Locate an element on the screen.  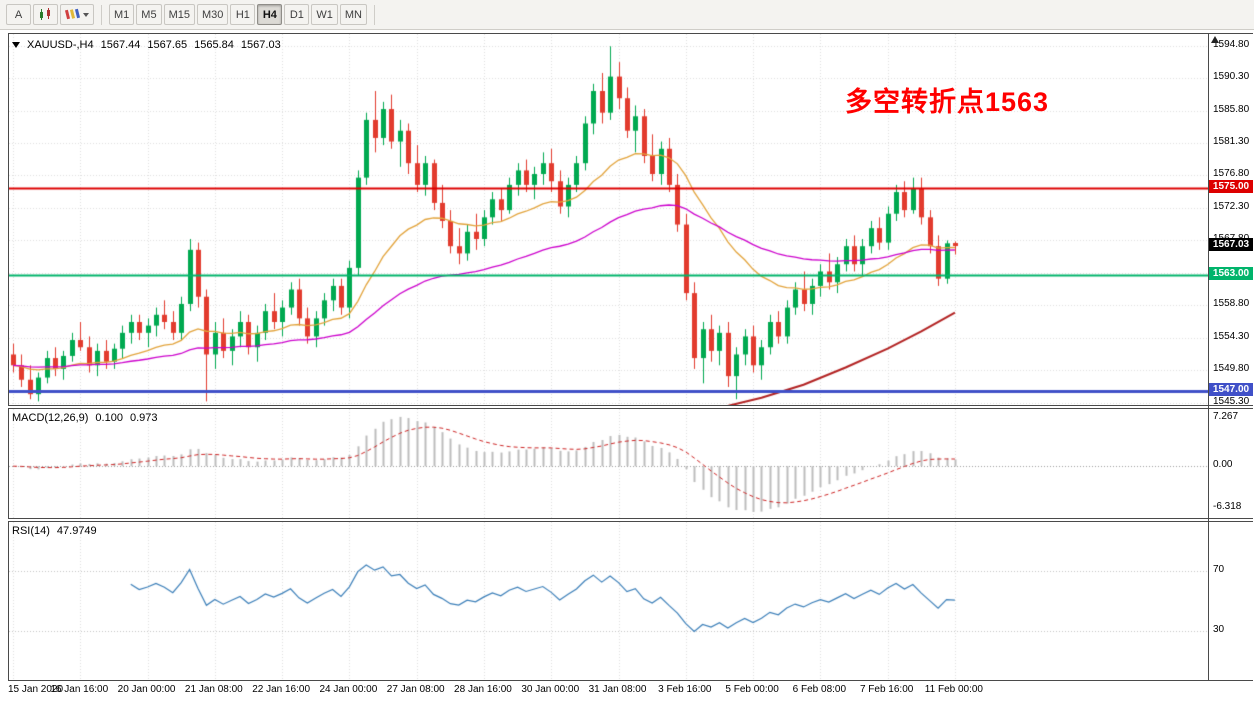
macd-indicator-label: MACD(12,26,9) 0.100 0.973 is located at coordinates (84, 418).